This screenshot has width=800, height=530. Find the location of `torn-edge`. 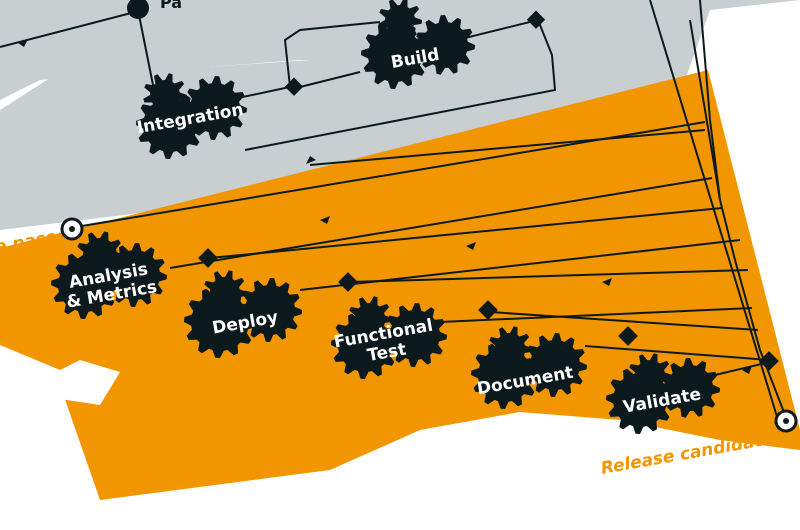

torn-edge is located at coordinates (560, 471).